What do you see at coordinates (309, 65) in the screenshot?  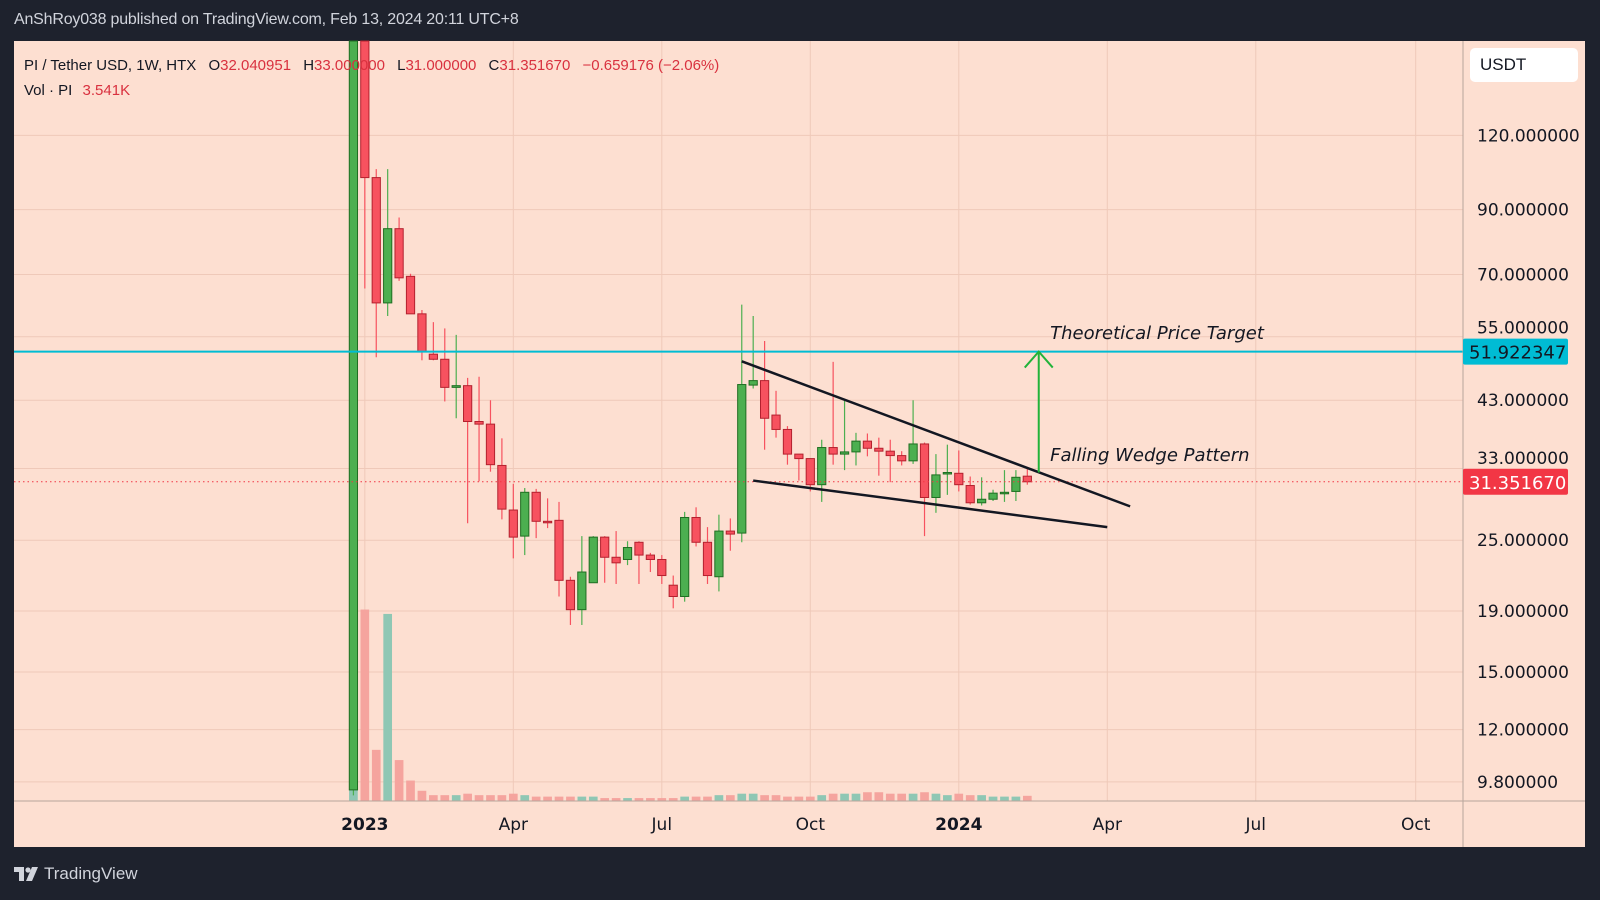 I see `high-label: H` at bounding box center [309, 65].